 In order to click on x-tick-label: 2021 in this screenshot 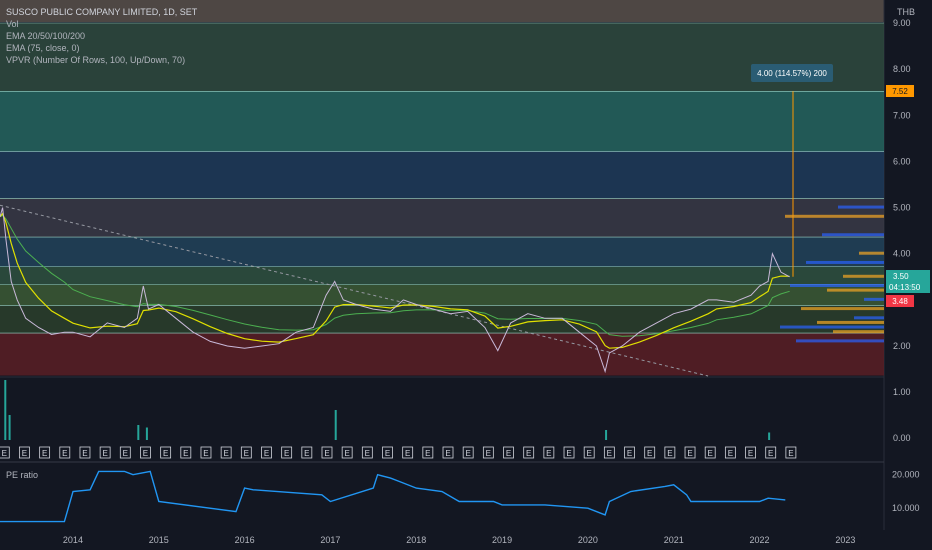, I will do `click(674, 540)`.